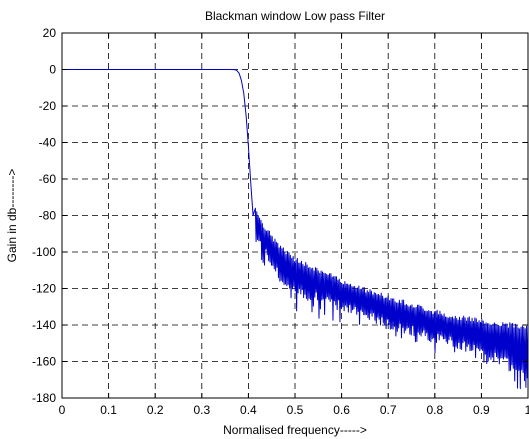  Describe the element at coordinates (108, 410) in the screenshot. I see `x-tick-label: 0.1` at that location.